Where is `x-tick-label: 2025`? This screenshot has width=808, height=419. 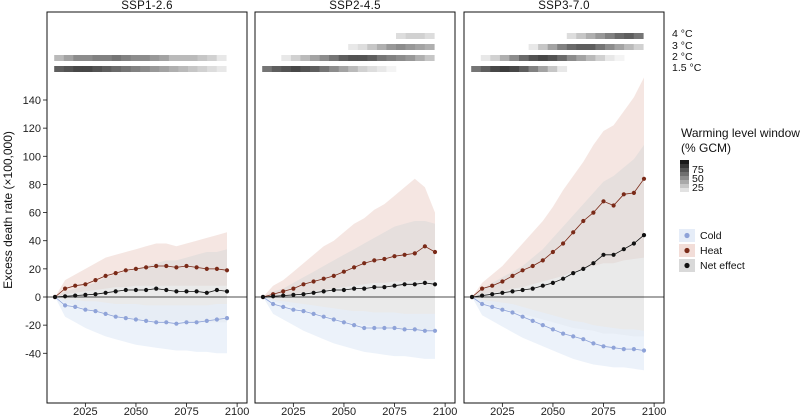
x-tick-label: 2025 is located at coordinates (502, 412).